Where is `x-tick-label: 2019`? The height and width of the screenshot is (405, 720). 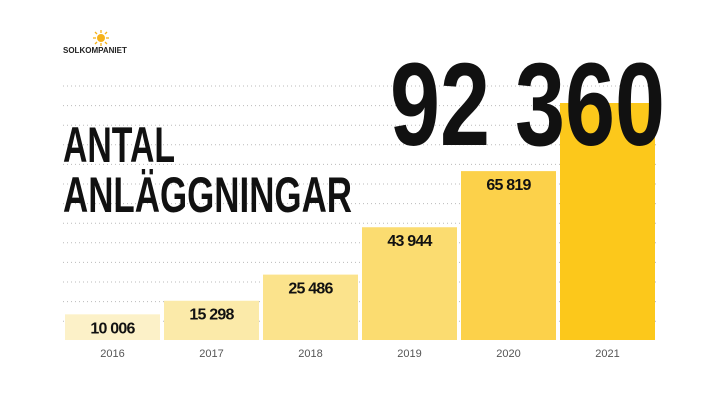
x-tick-label: 2019 is located at coordinates (409, 354).